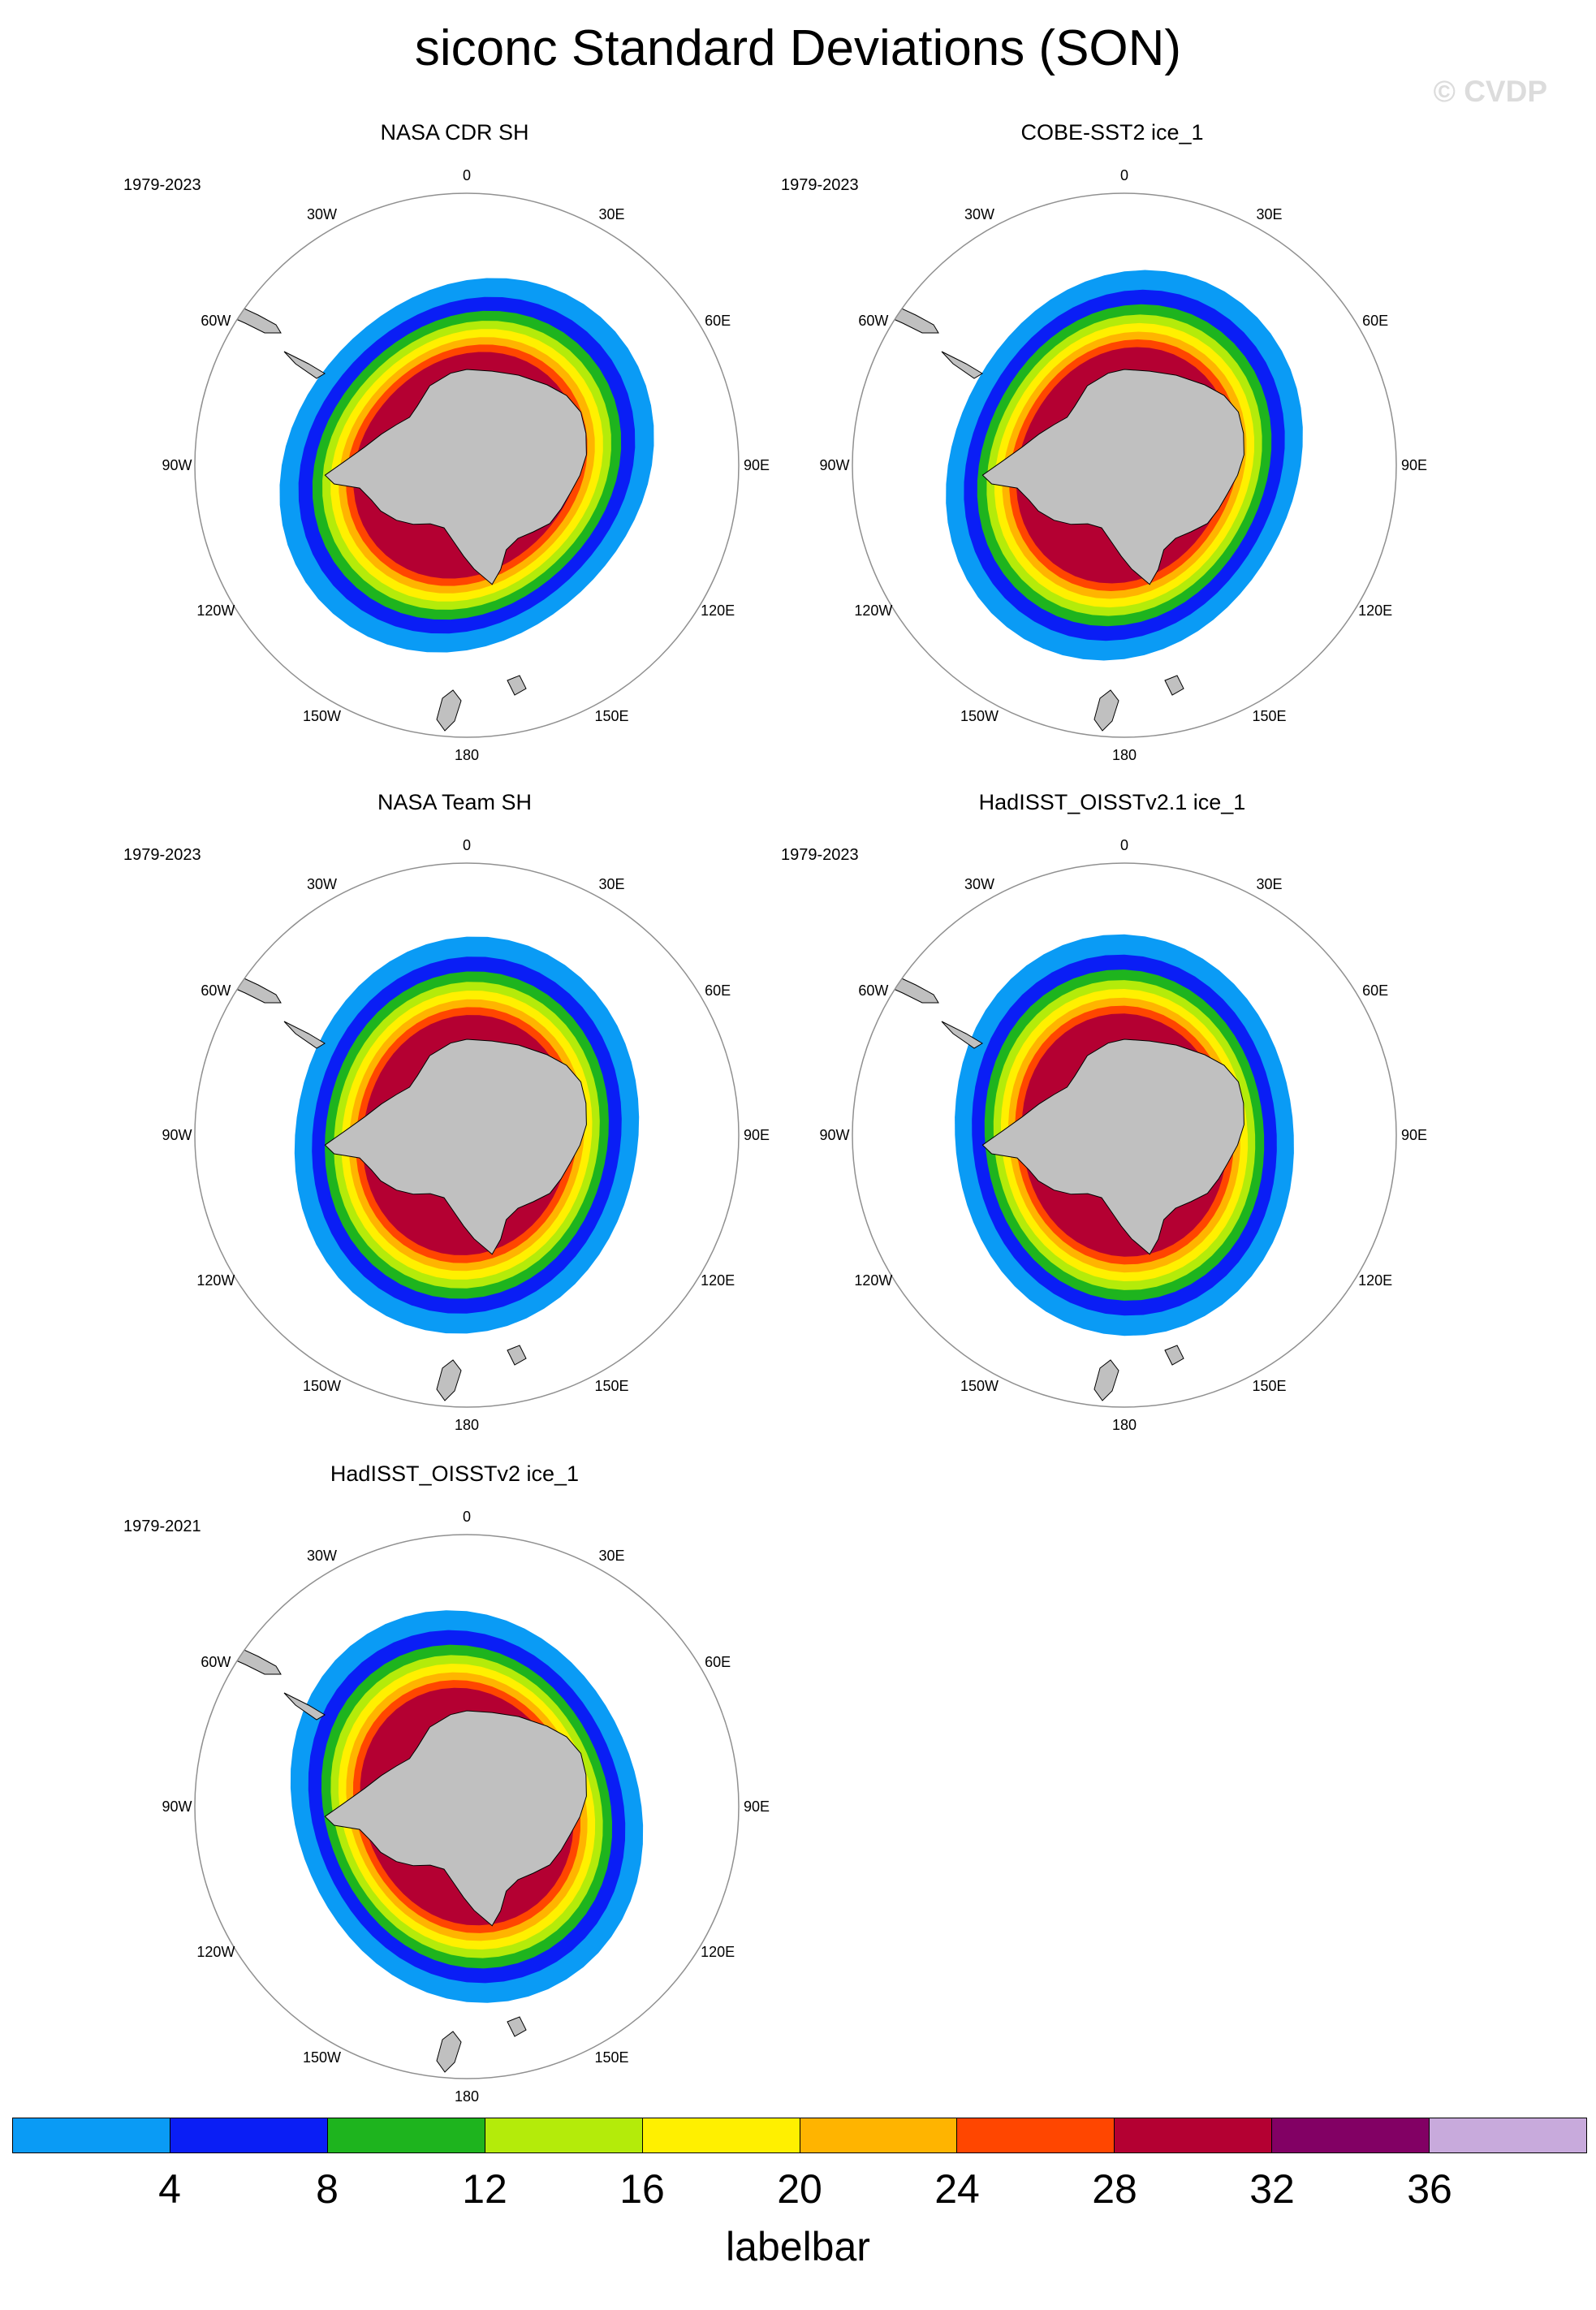 This screenshot has height=2310, width=1596. Describe the element at coordinates (1112, 132) in the screenshot. I see `panel-title: COBE-SST2 ice_1` at that location.